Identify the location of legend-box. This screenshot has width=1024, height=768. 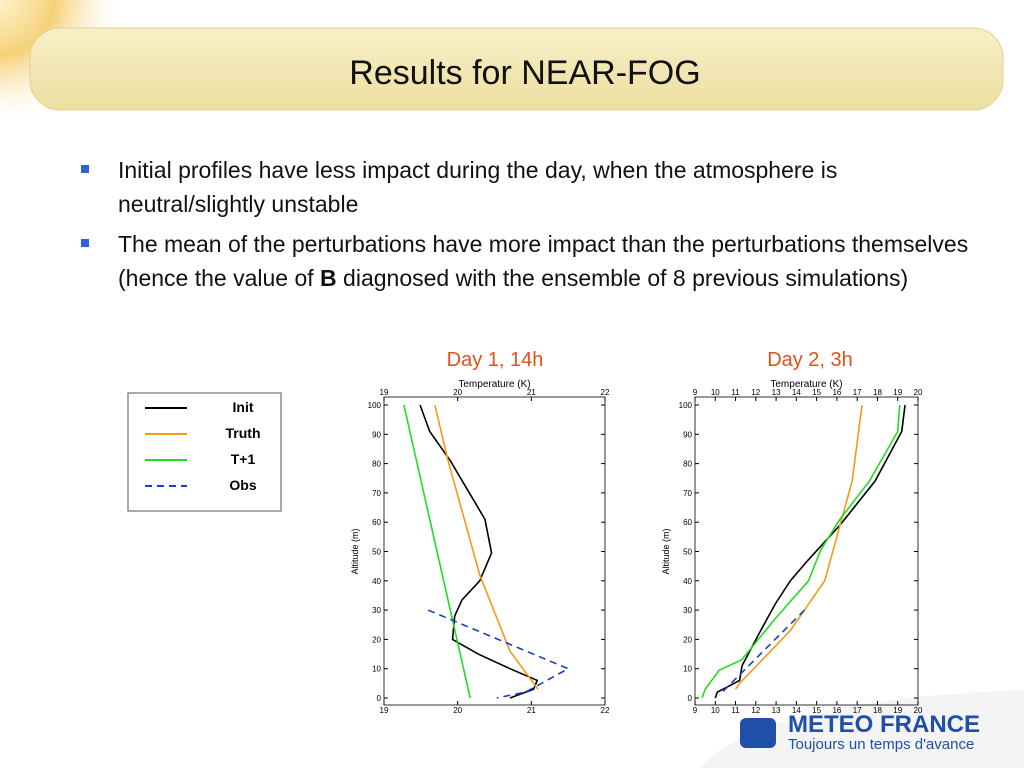
(204, 452).